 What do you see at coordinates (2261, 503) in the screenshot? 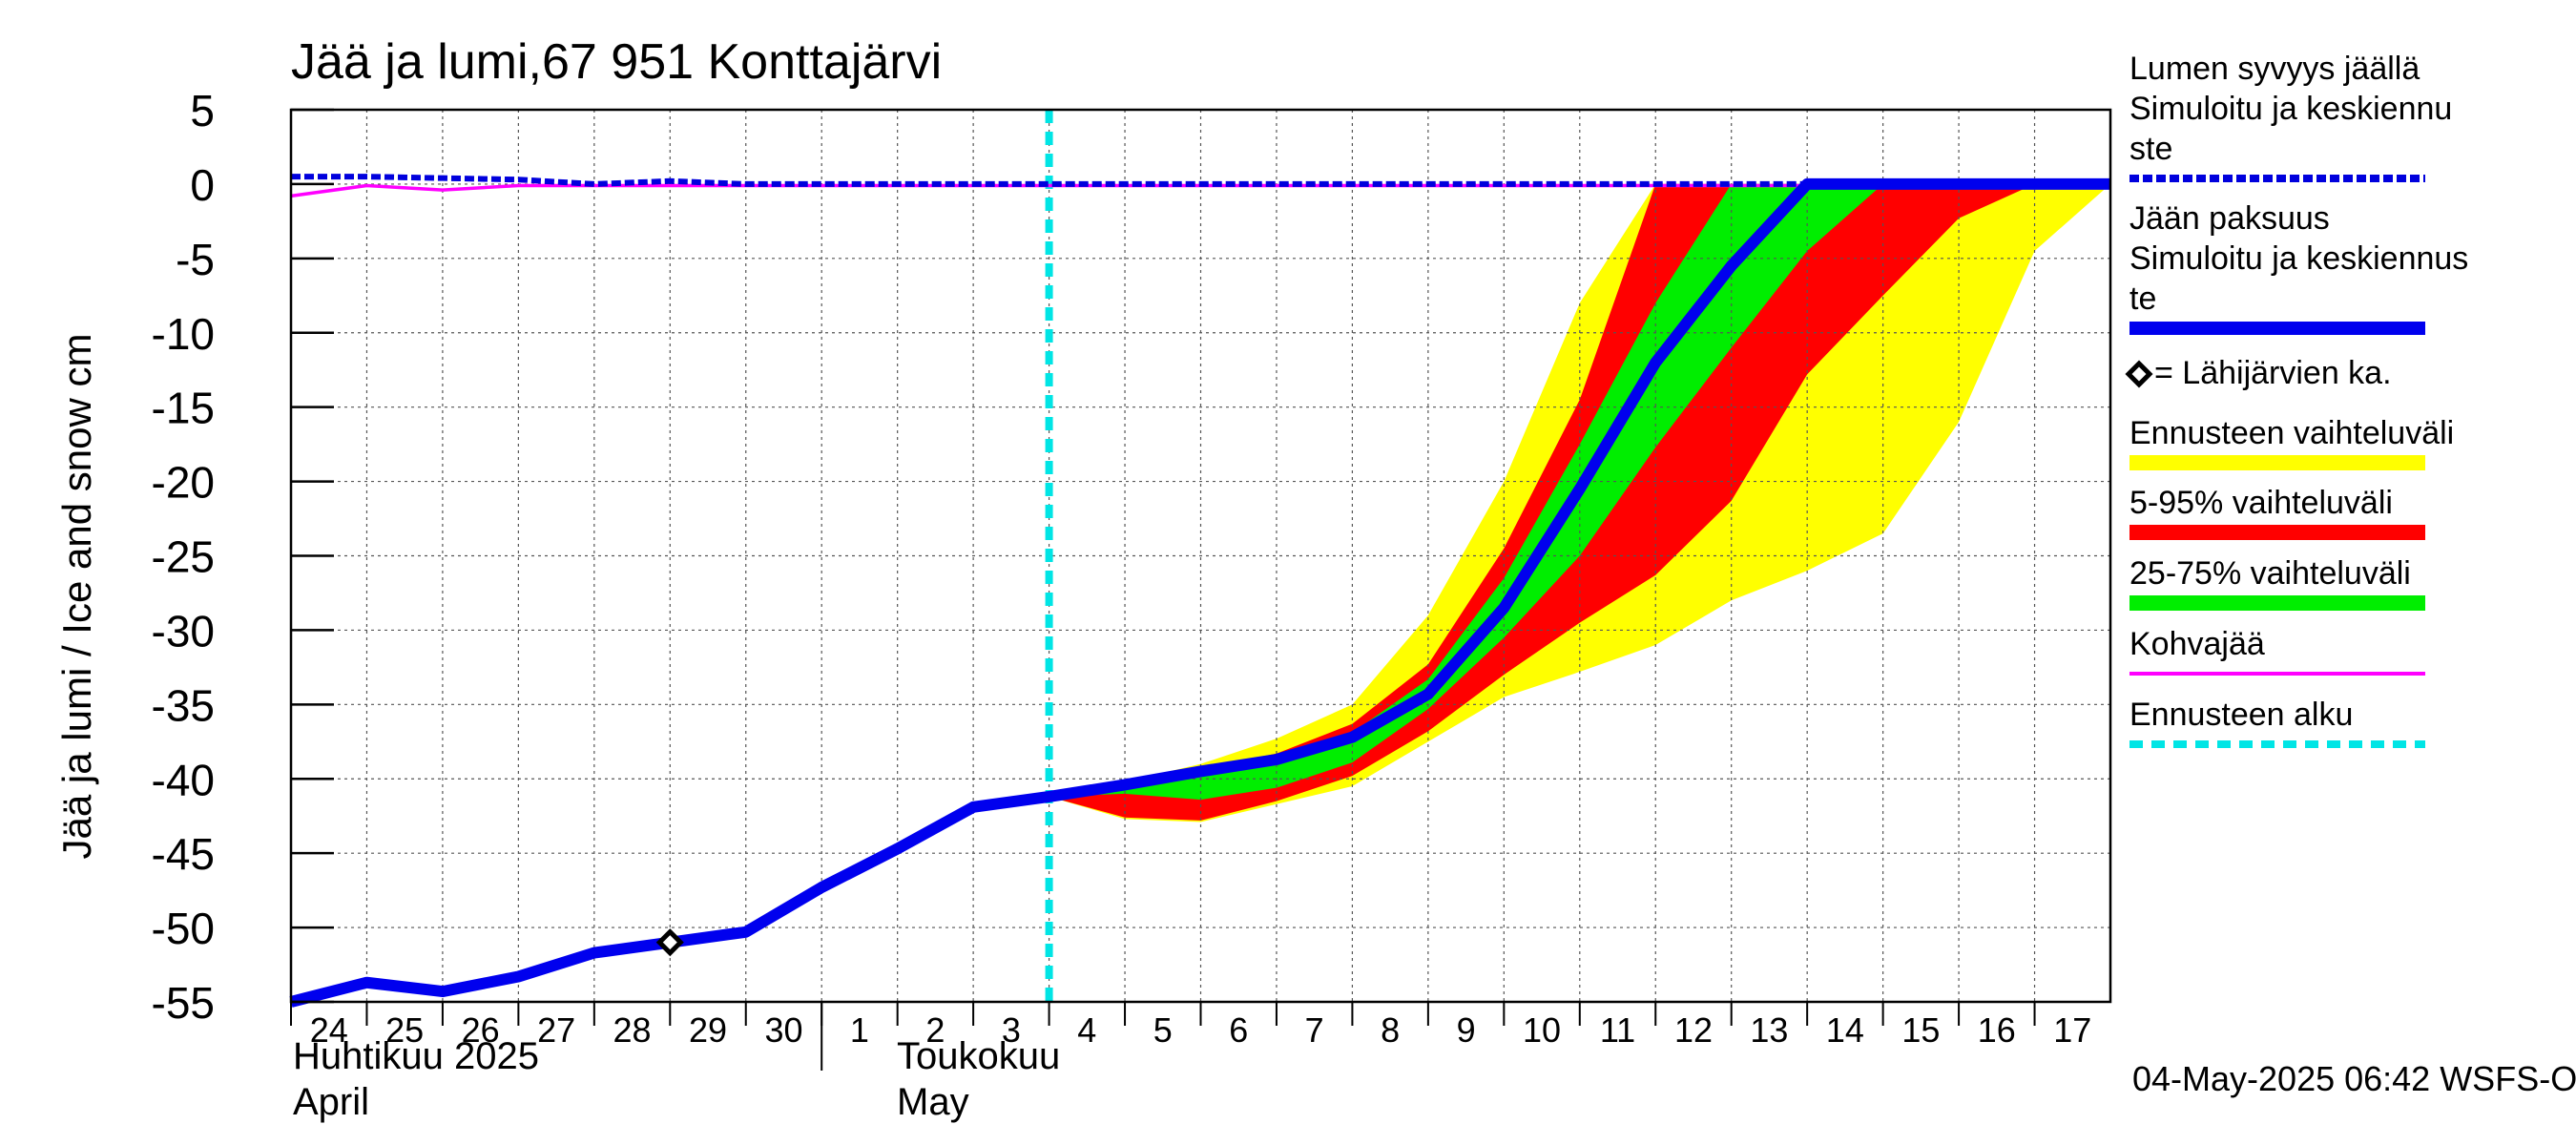
I see `legend-label: 5-95% vaihteluväli` at bounding box center [2261, 503].